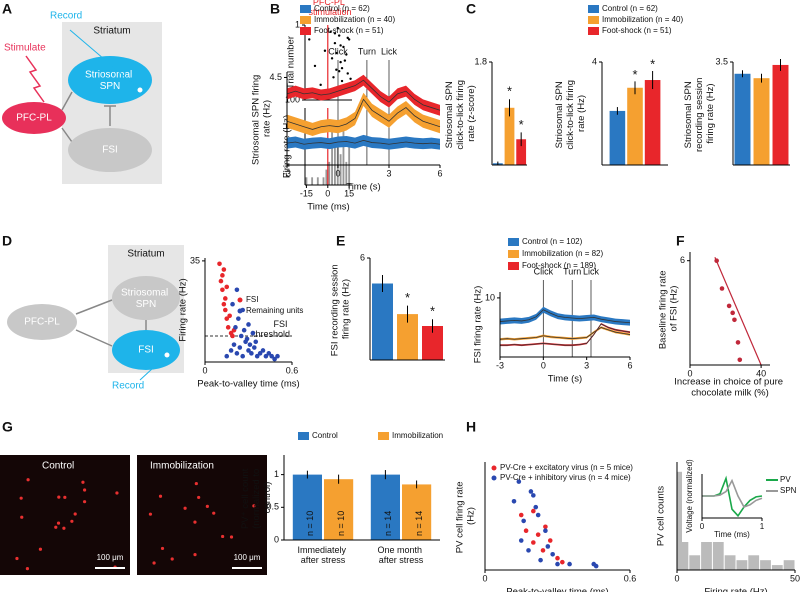 This screenshot has width=800, height=592. What do you see at coordinates (340, 309) in the screenshot?
I see `y-axis-label: FSI recording session firing rate (Hz)` at bounding box center [340, 309].